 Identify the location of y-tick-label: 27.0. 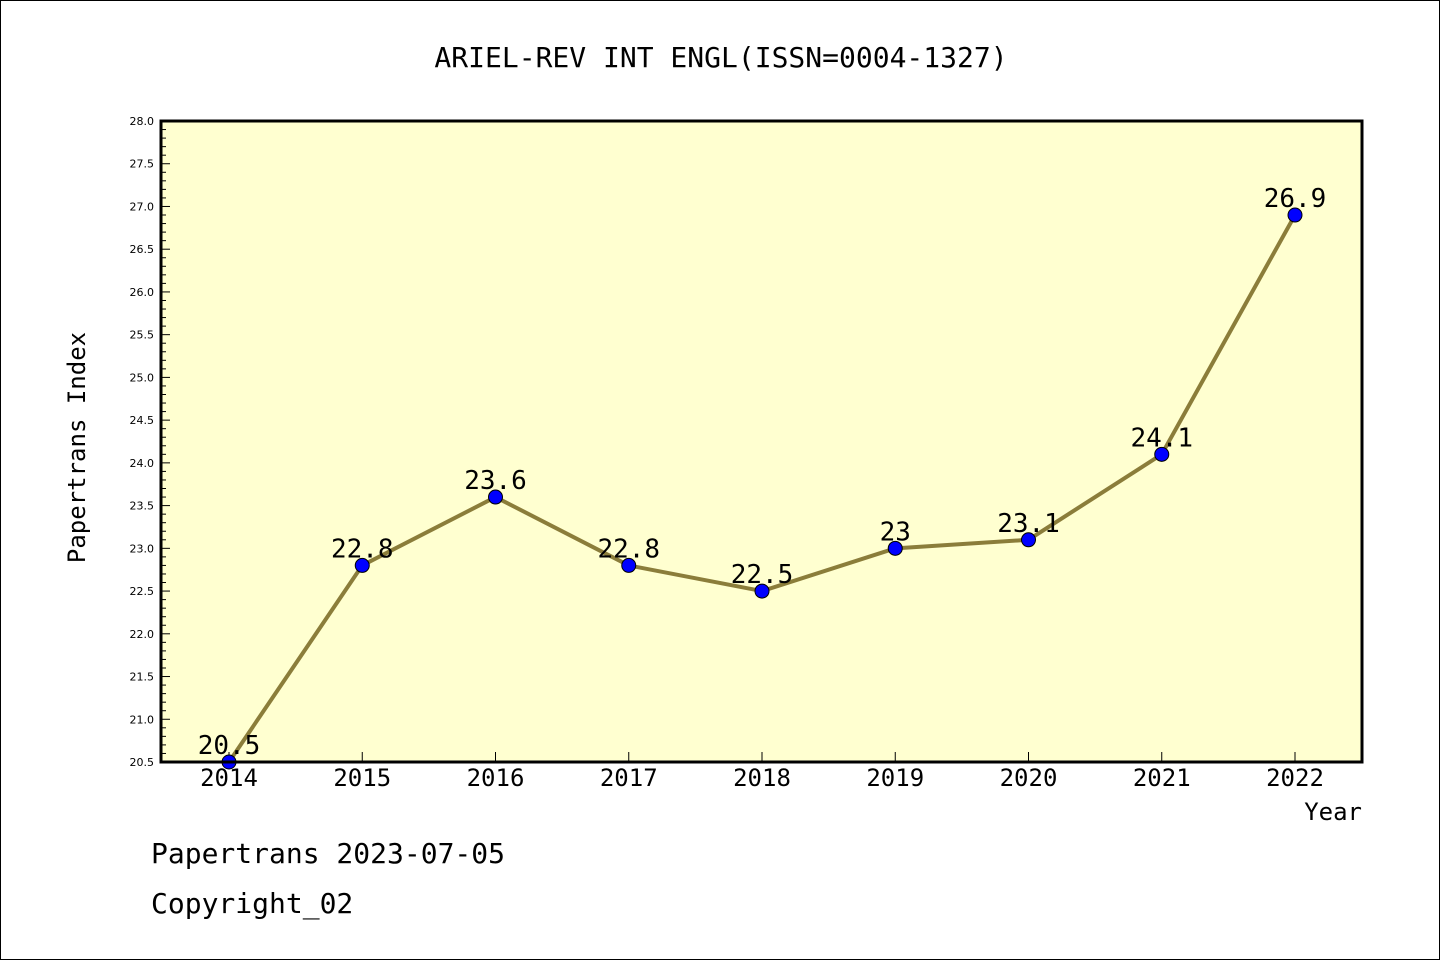
(142, 206).